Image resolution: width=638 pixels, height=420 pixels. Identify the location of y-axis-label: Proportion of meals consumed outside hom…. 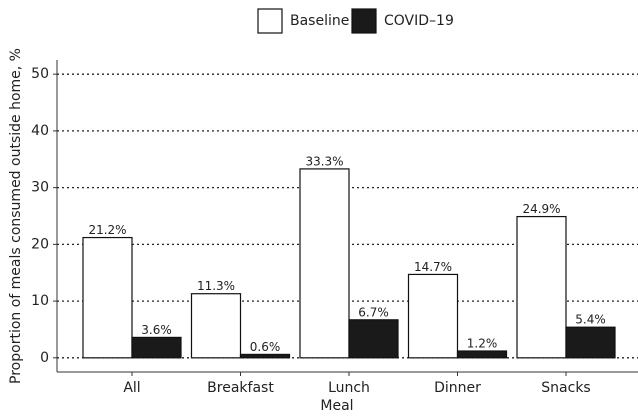
(16, 216).